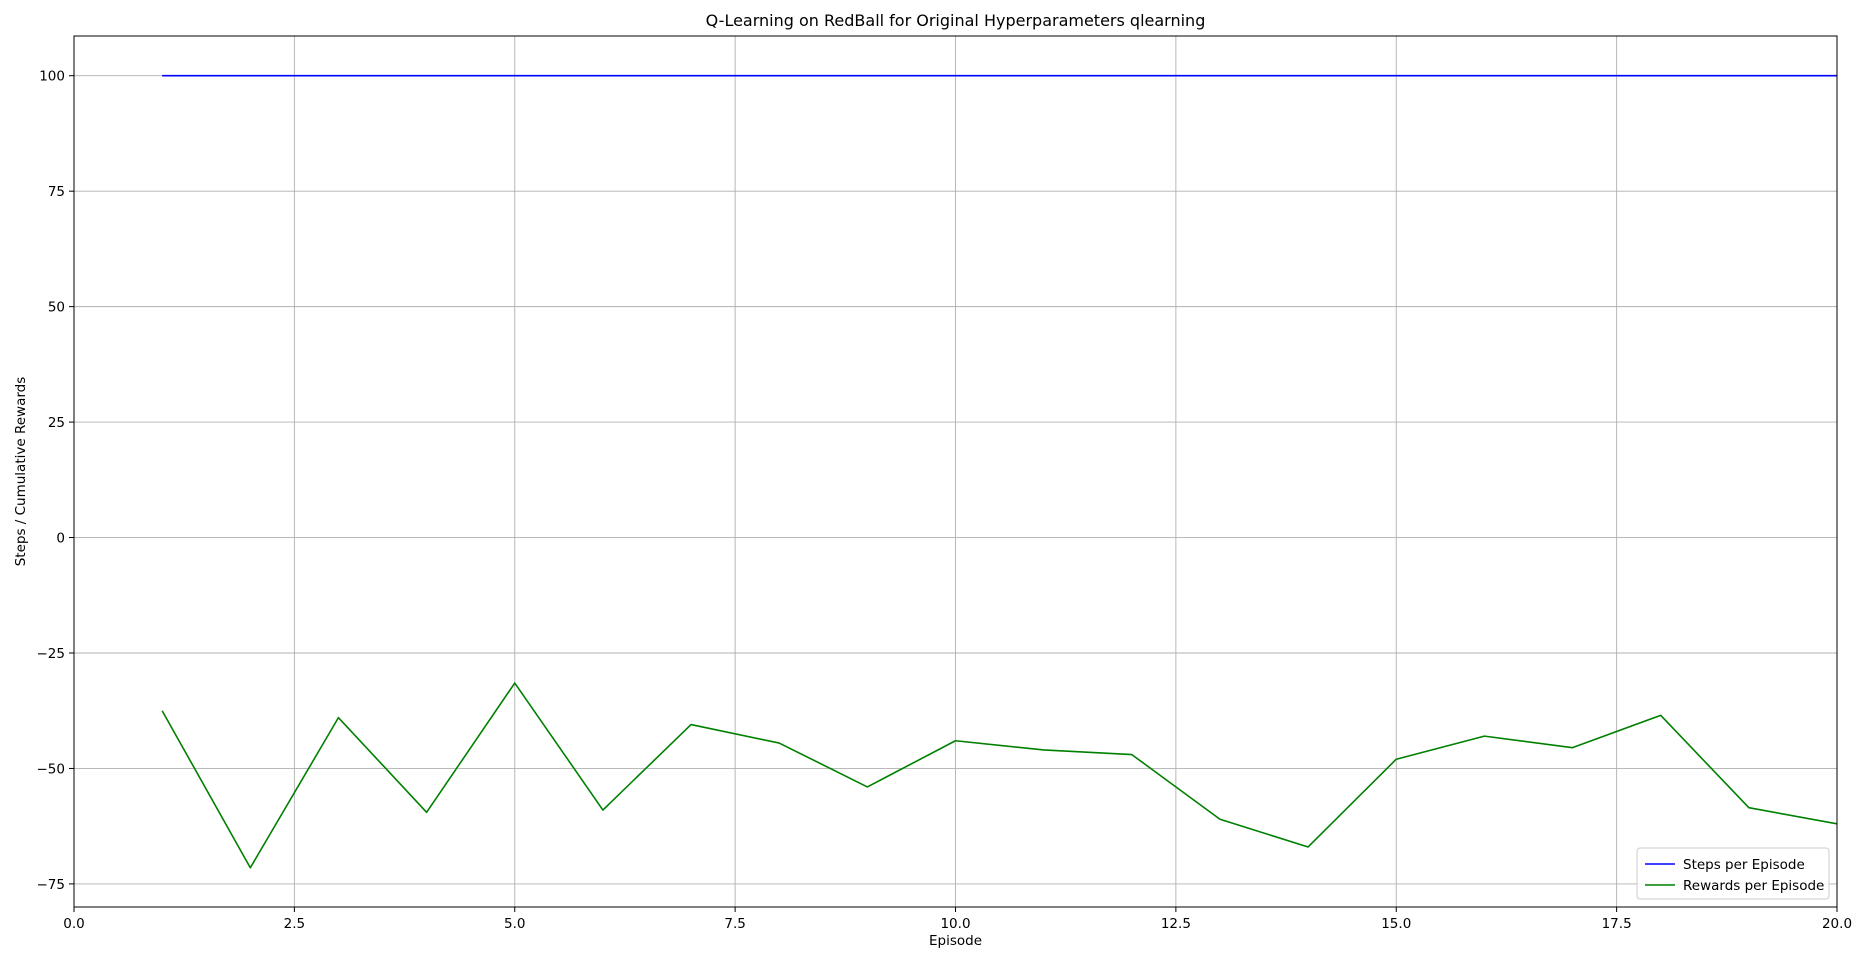  I want to click on y-tick-label: −50, so click(51, 769).